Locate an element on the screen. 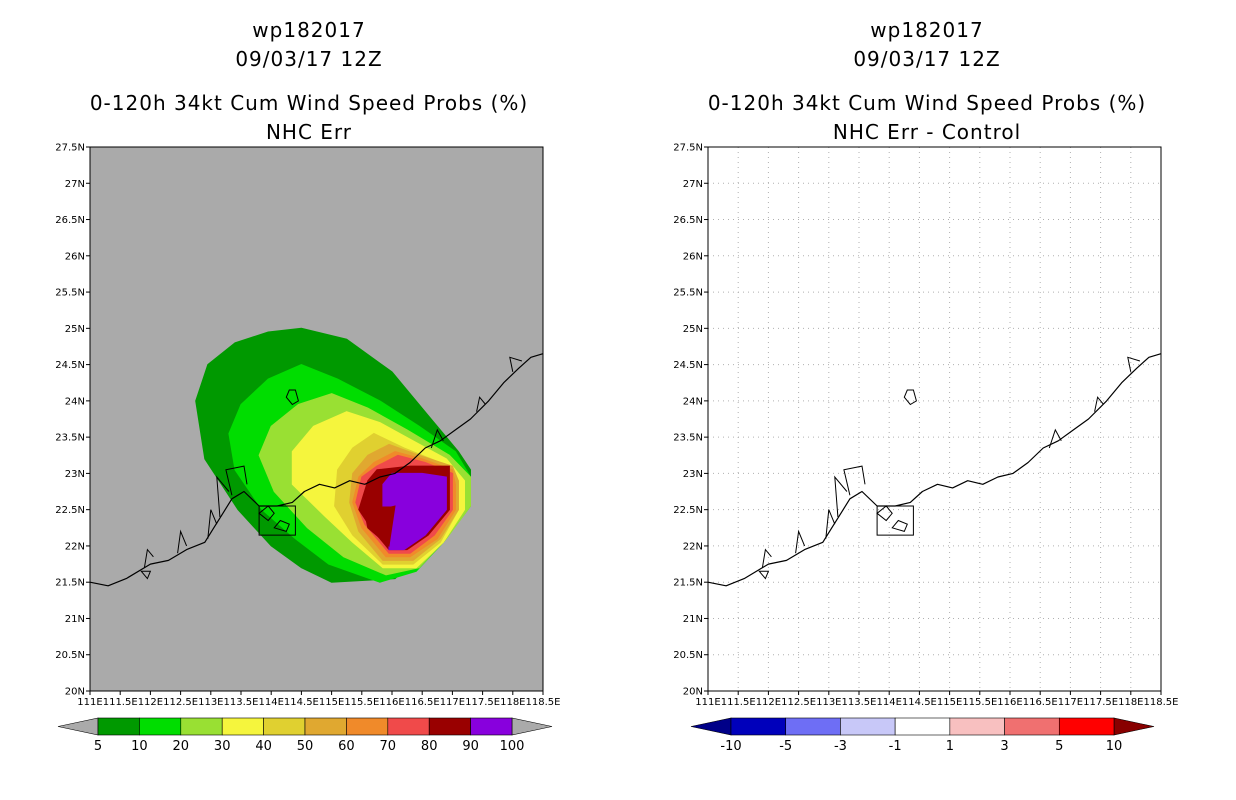  y-tick-label: 21.5N is located at coordinates (70, 583).